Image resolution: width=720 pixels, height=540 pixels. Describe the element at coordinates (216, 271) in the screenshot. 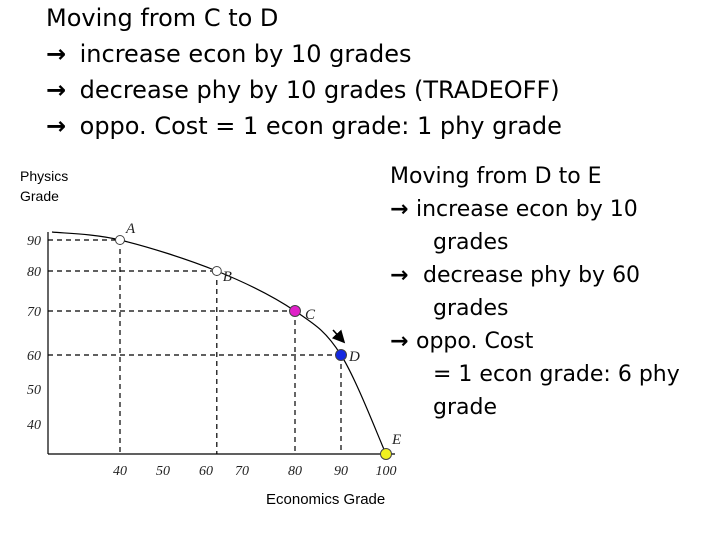

I see `point-b` at that location.